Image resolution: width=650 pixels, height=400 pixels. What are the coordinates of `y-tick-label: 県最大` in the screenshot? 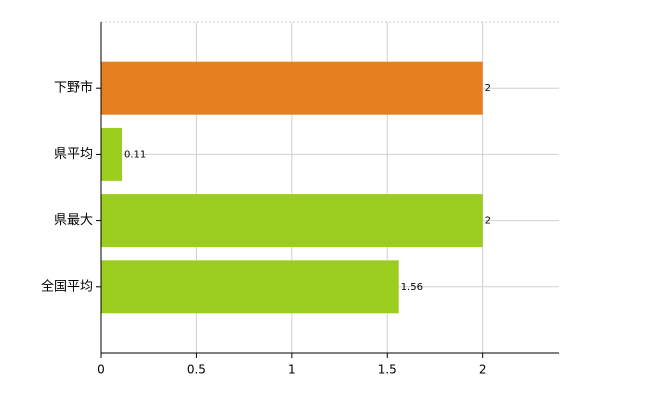 It's located at (73, 220).